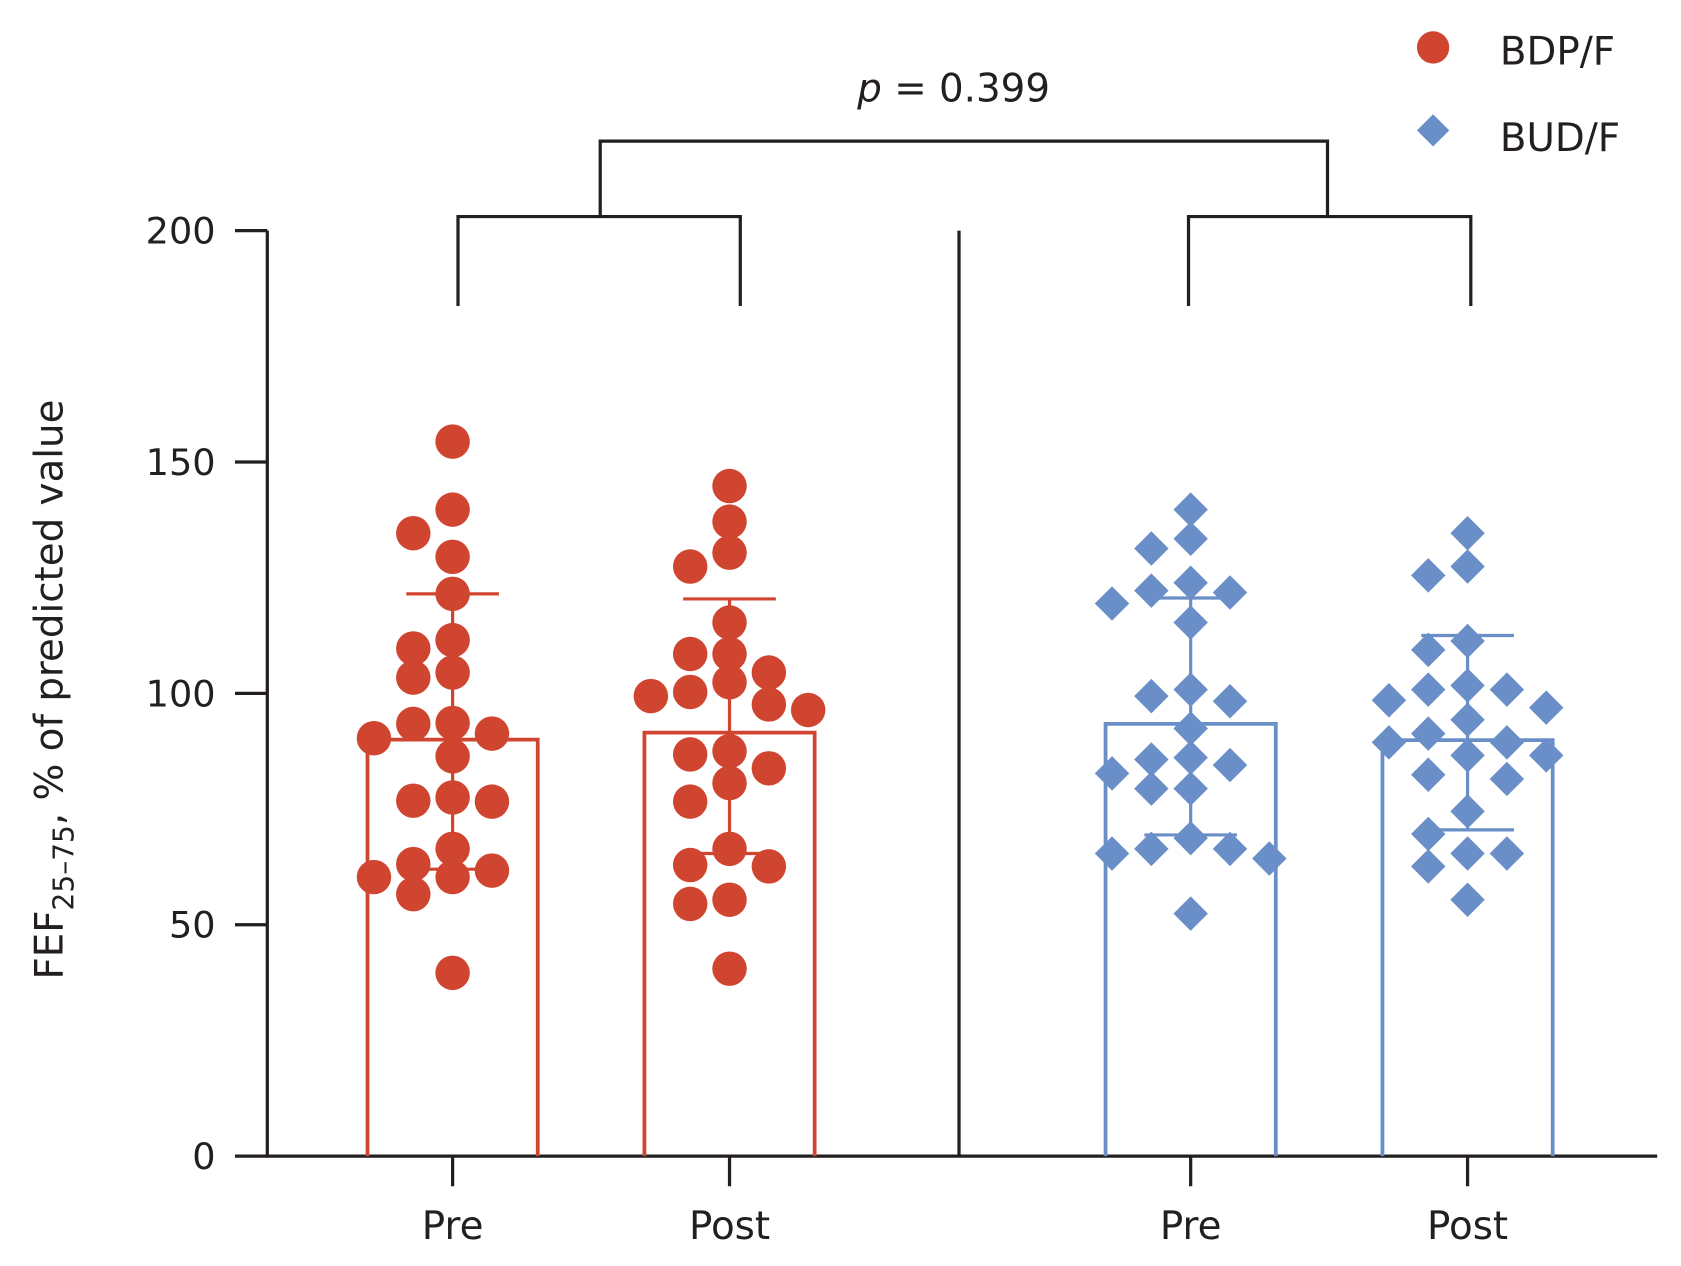 The width and height of the screenshot is (1681, 1266). I want to click on legend-label-bdp: BDP/F, so click(1557, 52).